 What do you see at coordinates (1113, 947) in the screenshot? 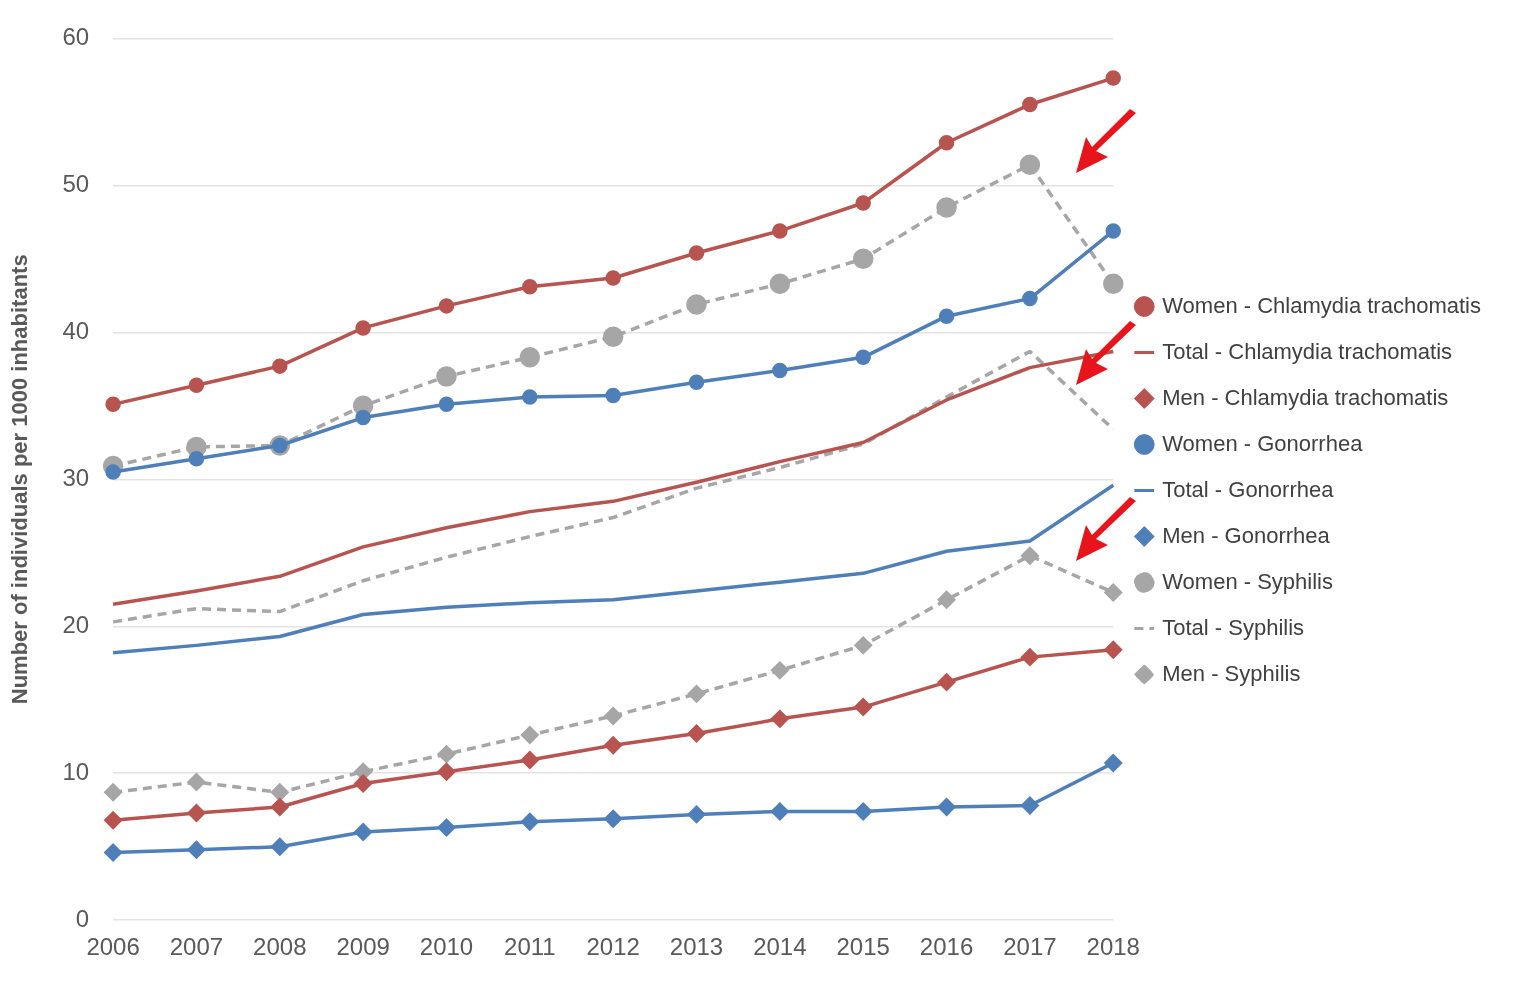
I see `x-tick-label: 2018` at bounding box center [1113, 947].